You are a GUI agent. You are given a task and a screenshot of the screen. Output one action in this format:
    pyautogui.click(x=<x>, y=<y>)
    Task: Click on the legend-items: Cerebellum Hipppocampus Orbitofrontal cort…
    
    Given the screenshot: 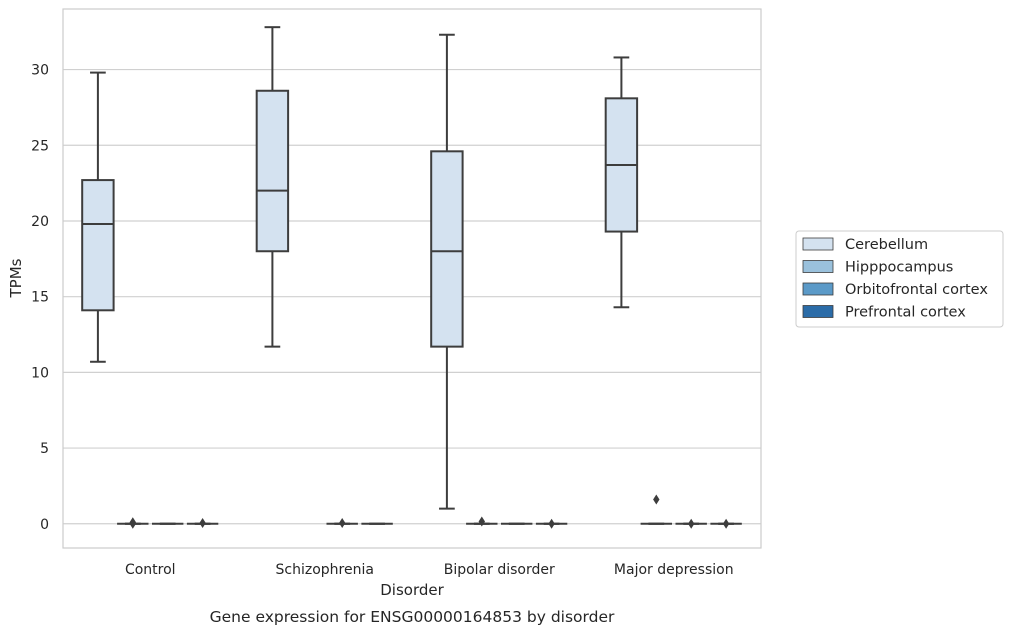 What is the action you would take?
    pyautogui.click(x=895, y=279)
    